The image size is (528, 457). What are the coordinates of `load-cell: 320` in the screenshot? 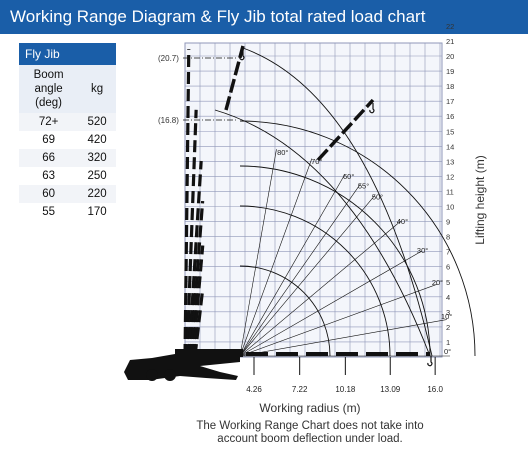 It's located at (97, 158).